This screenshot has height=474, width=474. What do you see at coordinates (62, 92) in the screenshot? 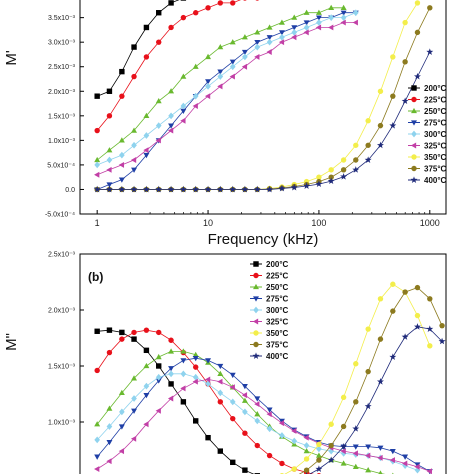
I see `y-tick-label: 2.0x10⁻³` at bounding box center [62, 92].